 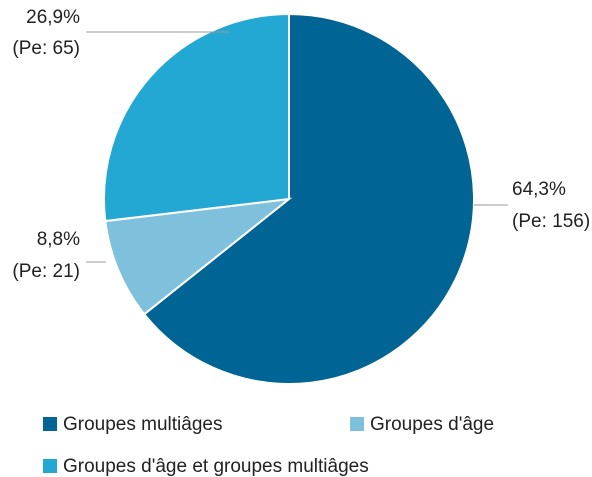 I want to click on count-label: (Pe: 21), so click(x=46, y=271).